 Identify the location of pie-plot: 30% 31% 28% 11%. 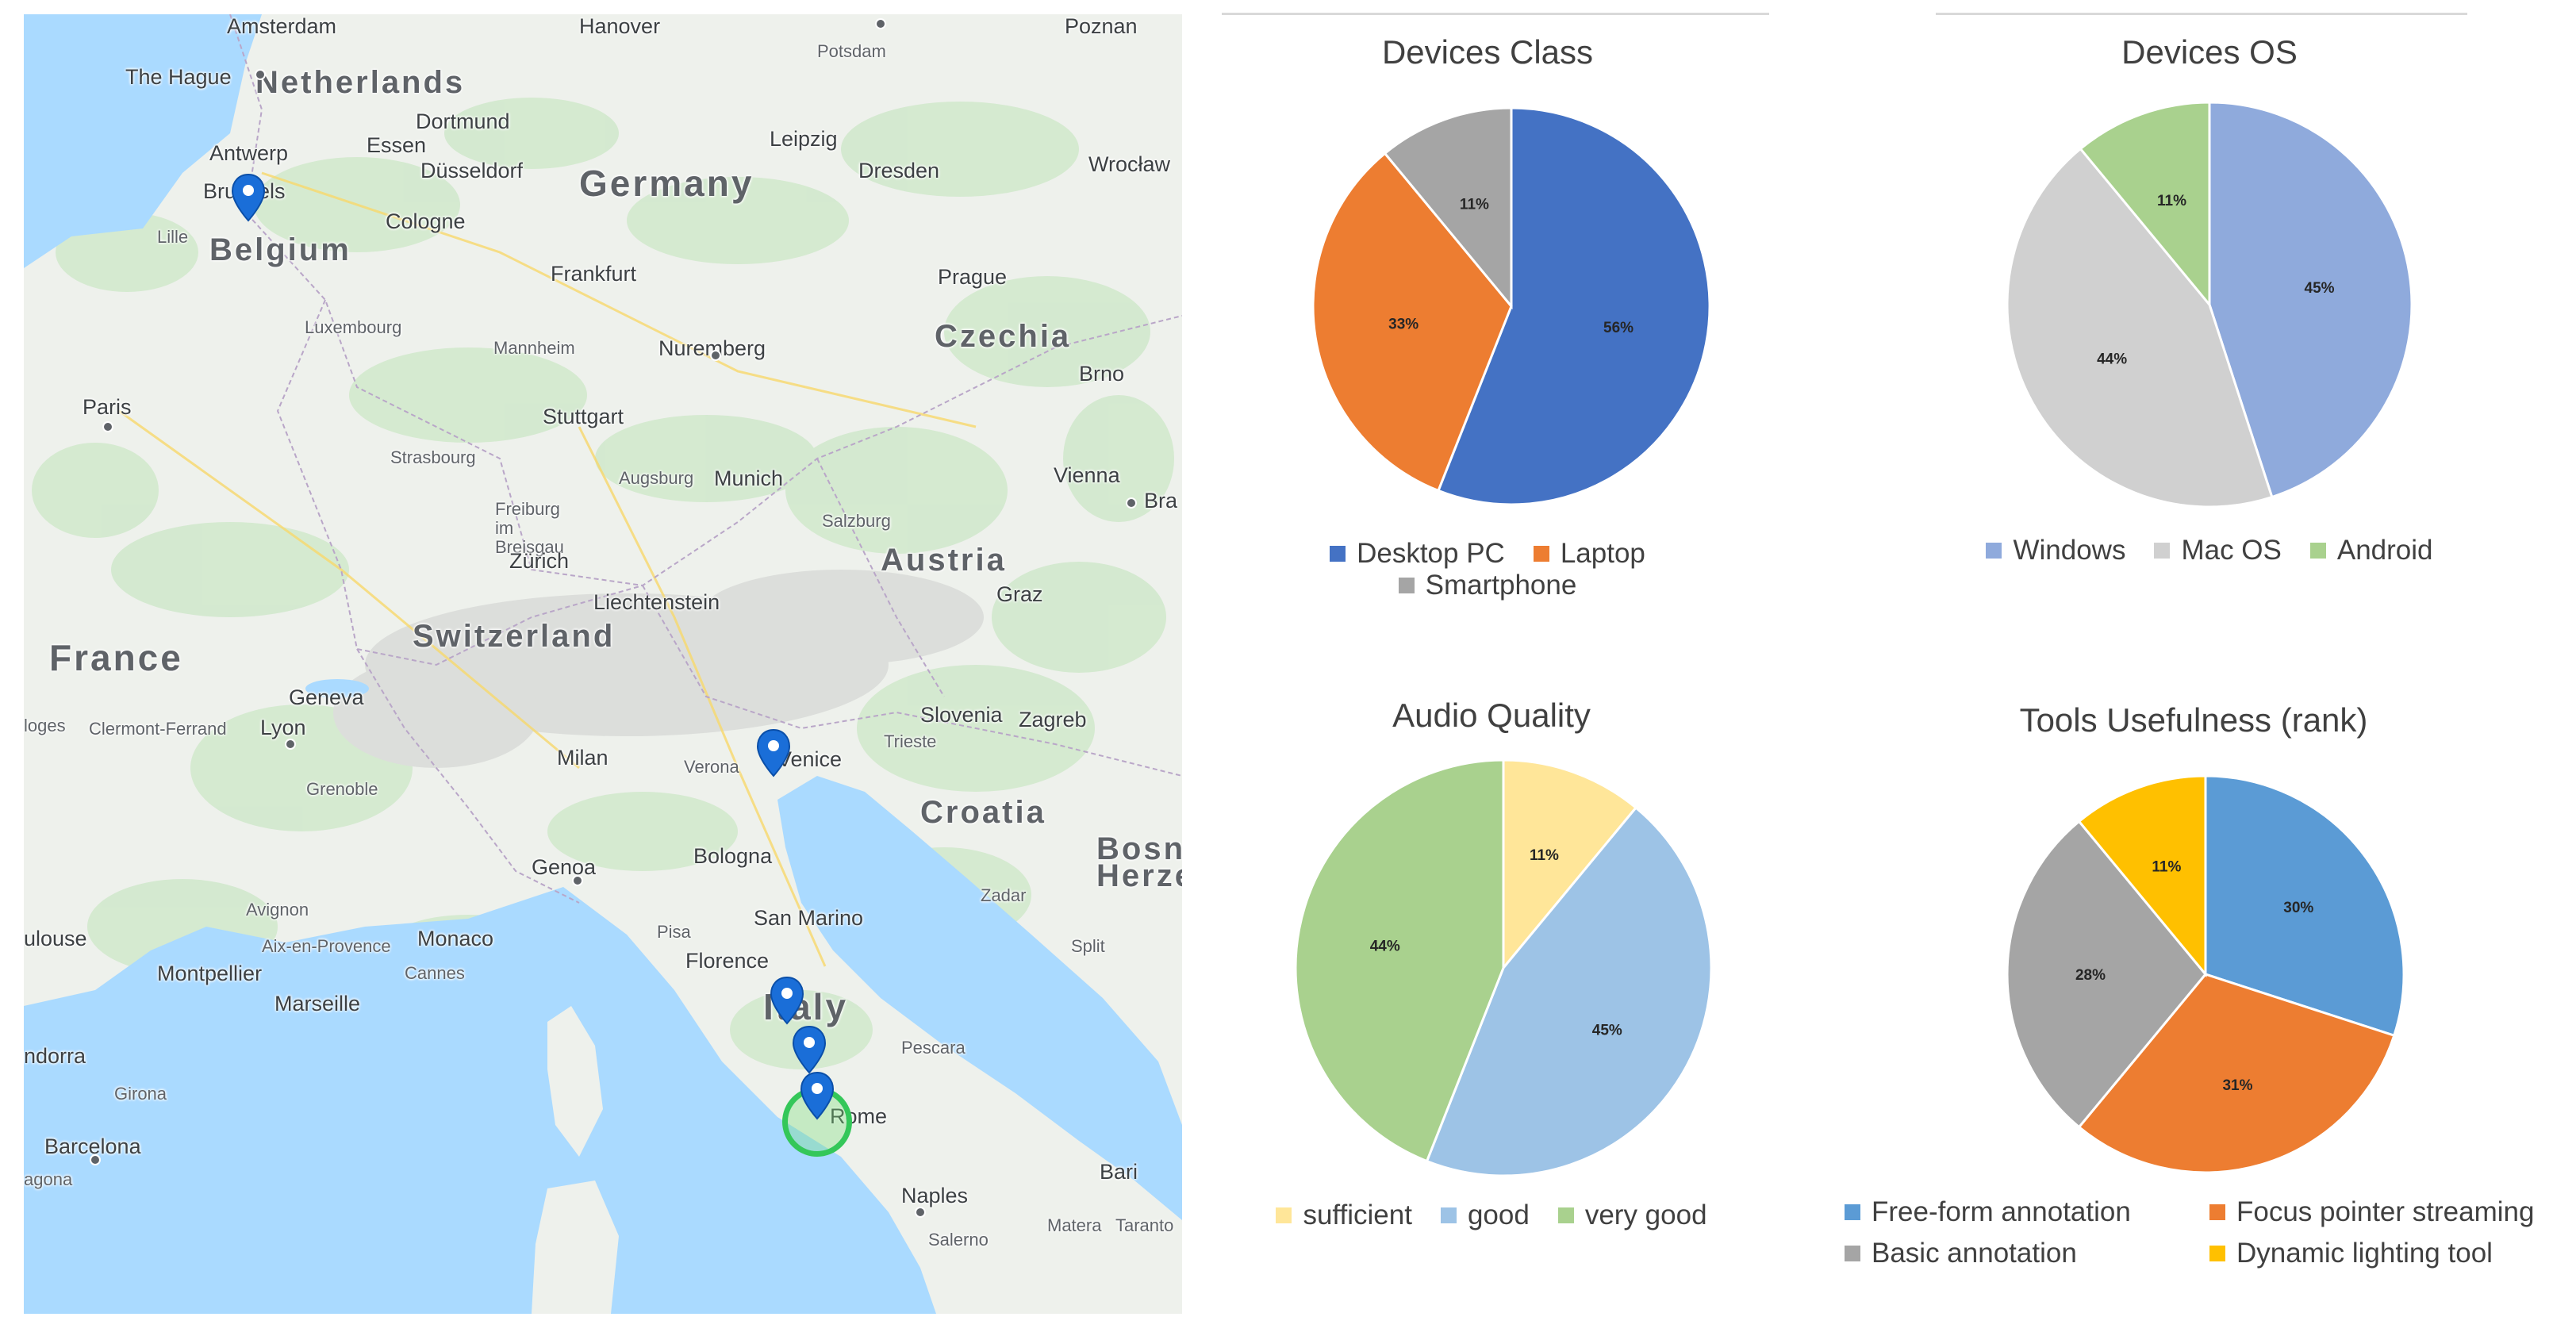
(2205, 974).